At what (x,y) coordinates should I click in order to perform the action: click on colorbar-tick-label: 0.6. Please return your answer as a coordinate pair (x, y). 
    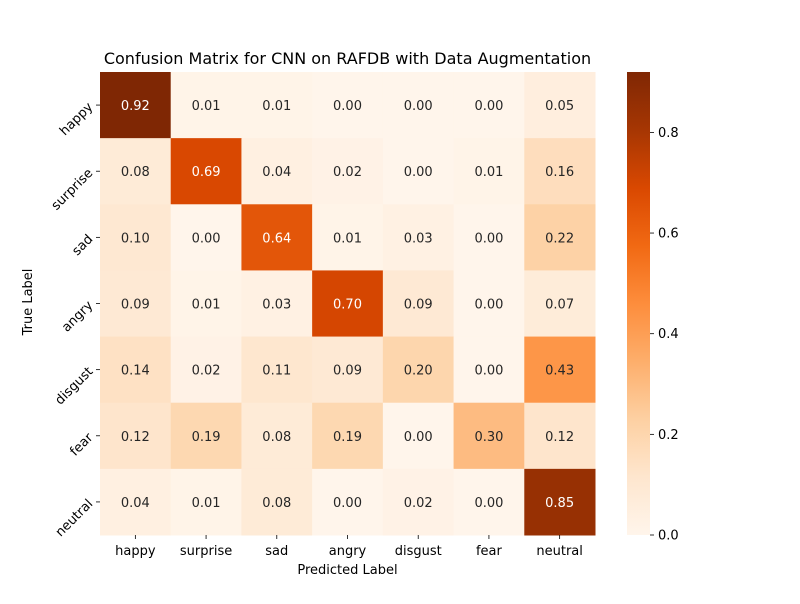
    Looking at the image, I should click on (668, 234).